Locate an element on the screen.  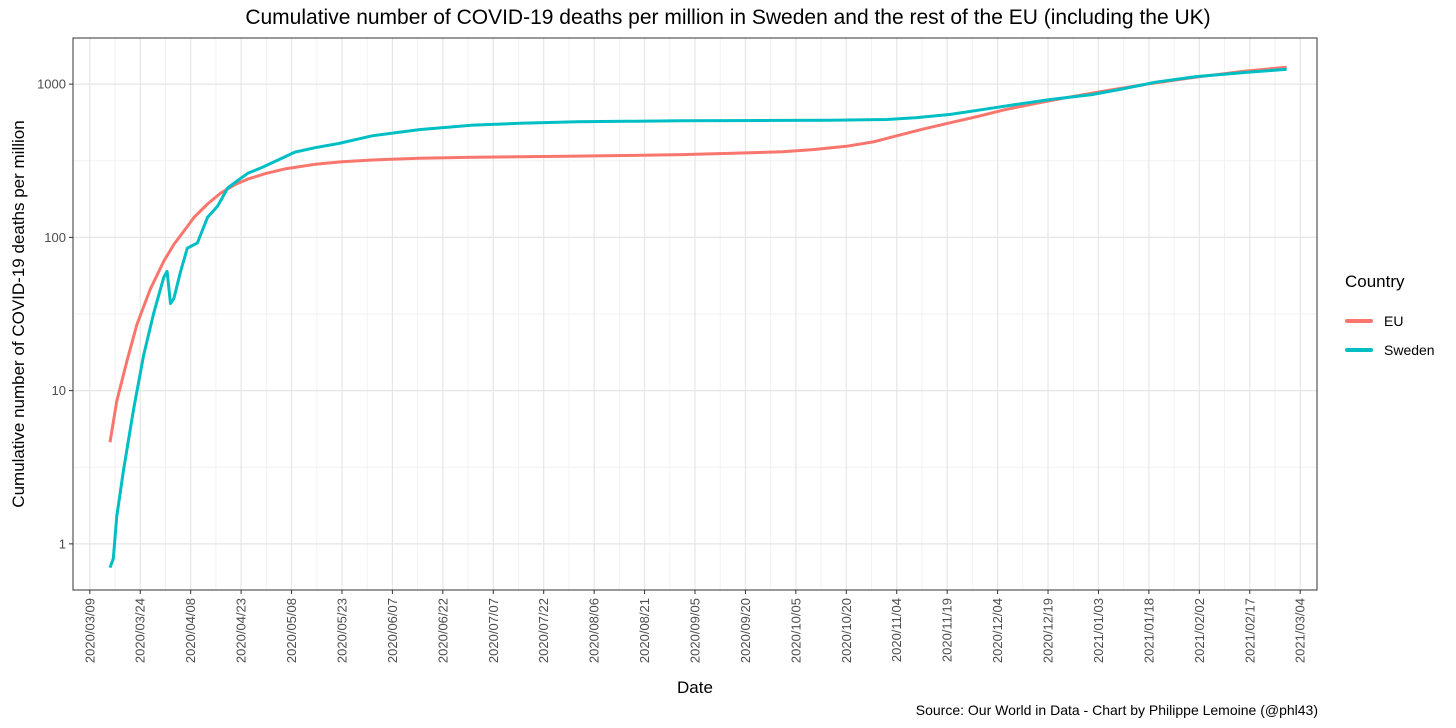
x-tick-label: 2021/03/04 is located at coordinates (1300, 630).